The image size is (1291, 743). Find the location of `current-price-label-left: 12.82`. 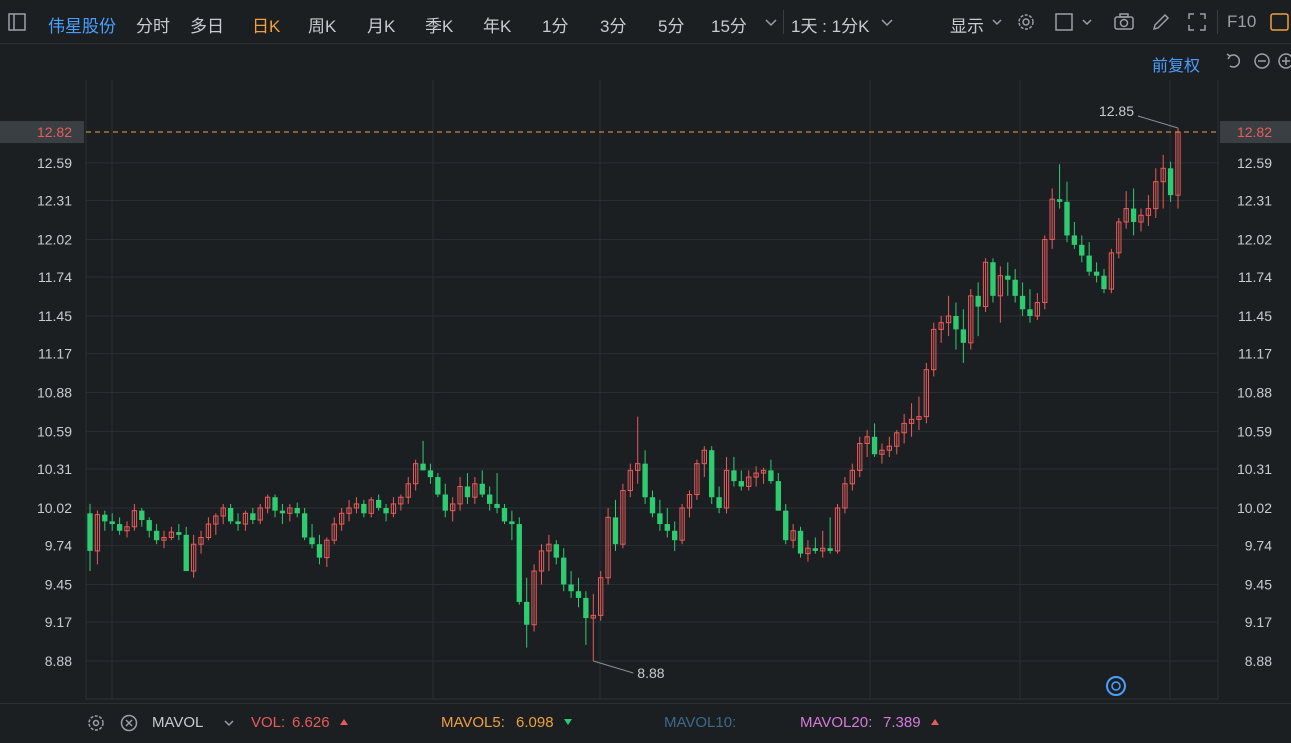

current-price-label-left: 12.82 is located at coordinates (54, 132).